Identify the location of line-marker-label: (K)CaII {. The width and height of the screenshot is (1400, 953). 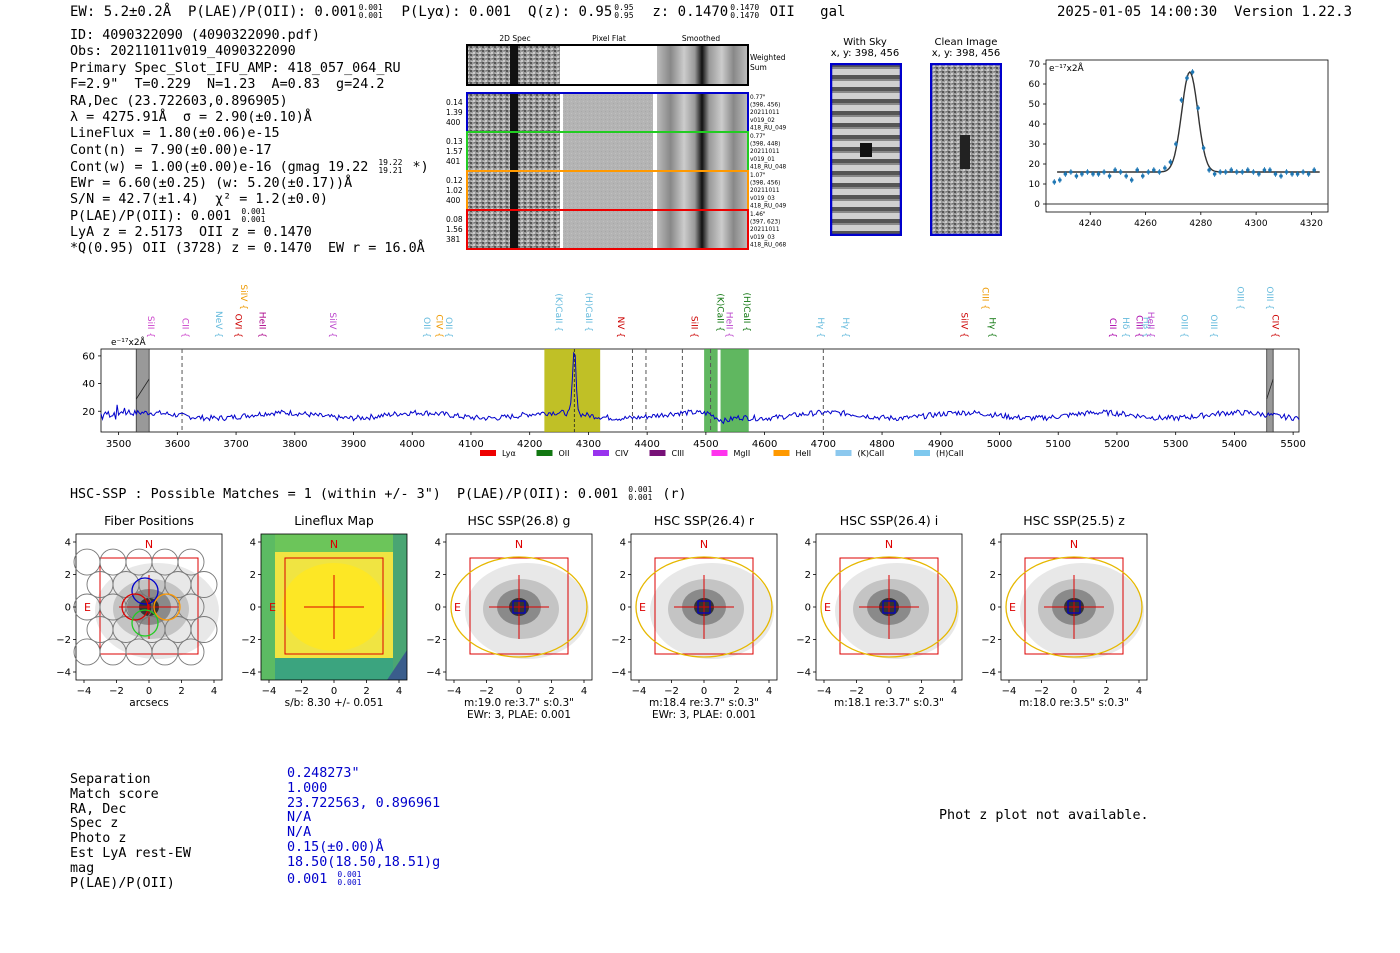
(558, 312).